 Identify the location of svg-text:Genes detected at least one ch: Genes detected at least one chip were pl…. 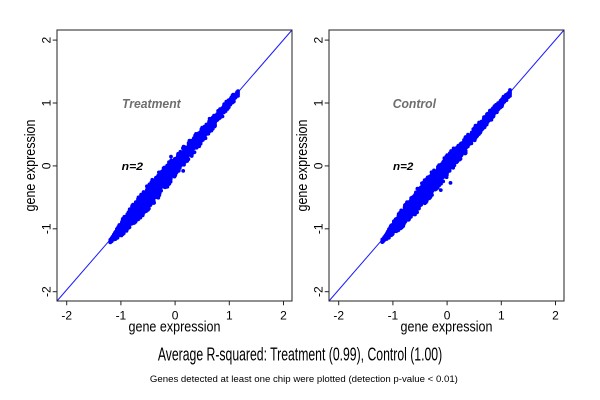
(304, 379).